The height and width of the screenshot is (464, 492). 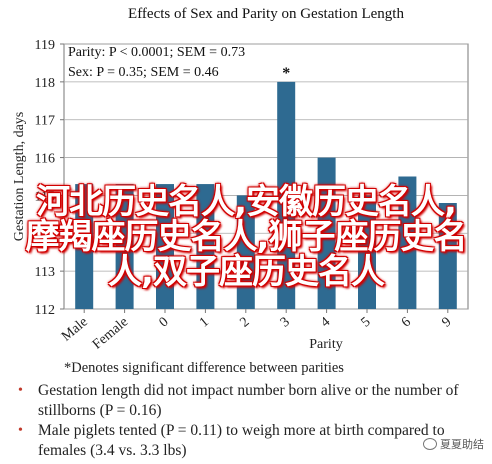 What do you see at coordinates (45, 121) in the screenshot?
I see `y-tick-label: 117` at bounding box center [45, 121].